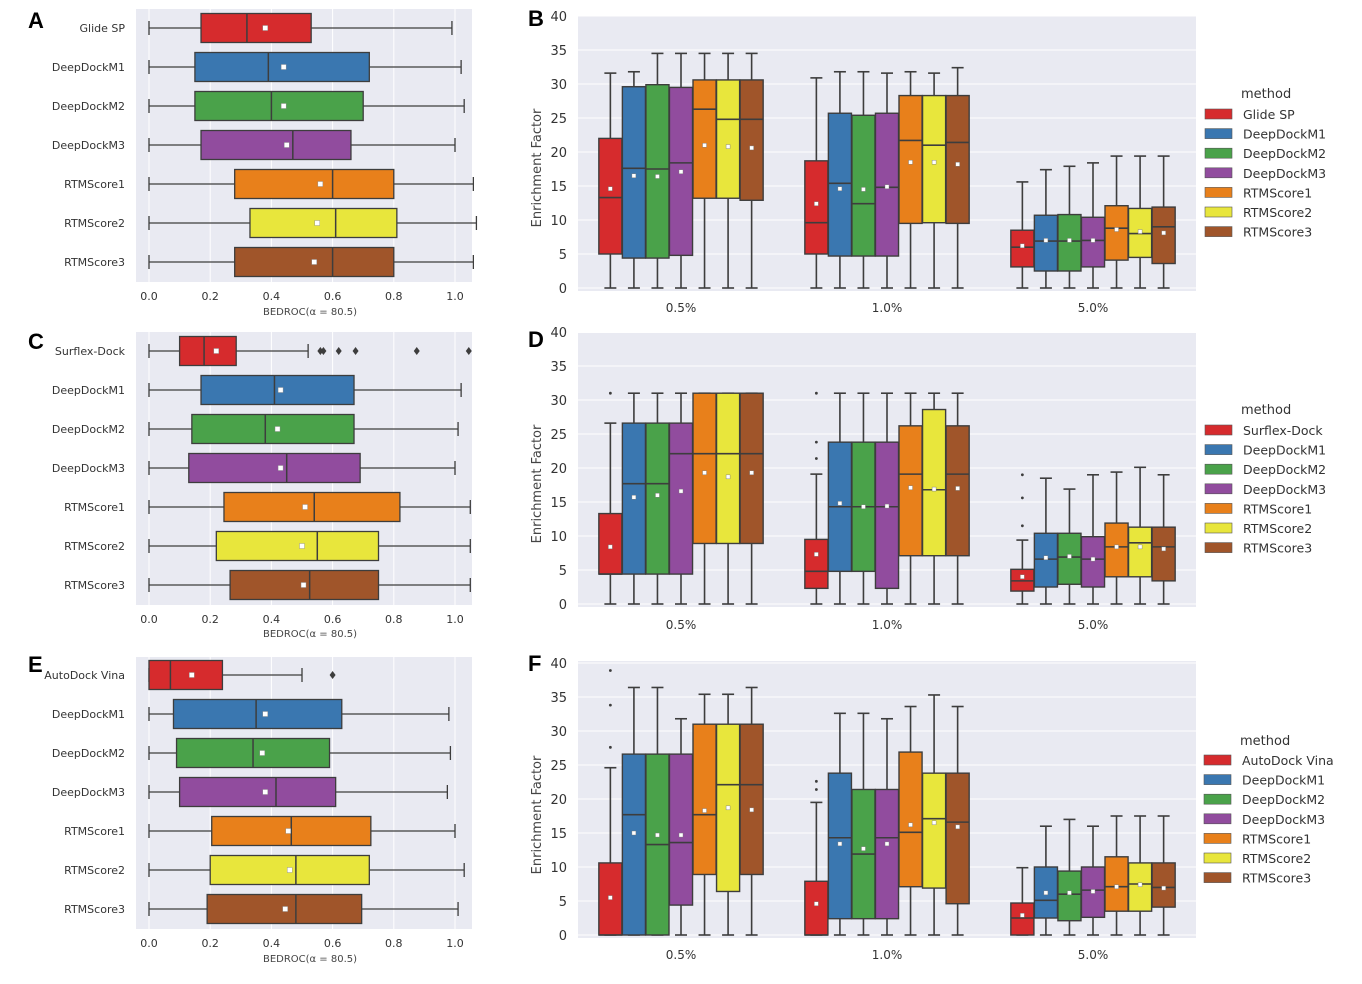 The image size is (1362, 984). I want to click on x-tick-label: 1.0, so click(455, 619).